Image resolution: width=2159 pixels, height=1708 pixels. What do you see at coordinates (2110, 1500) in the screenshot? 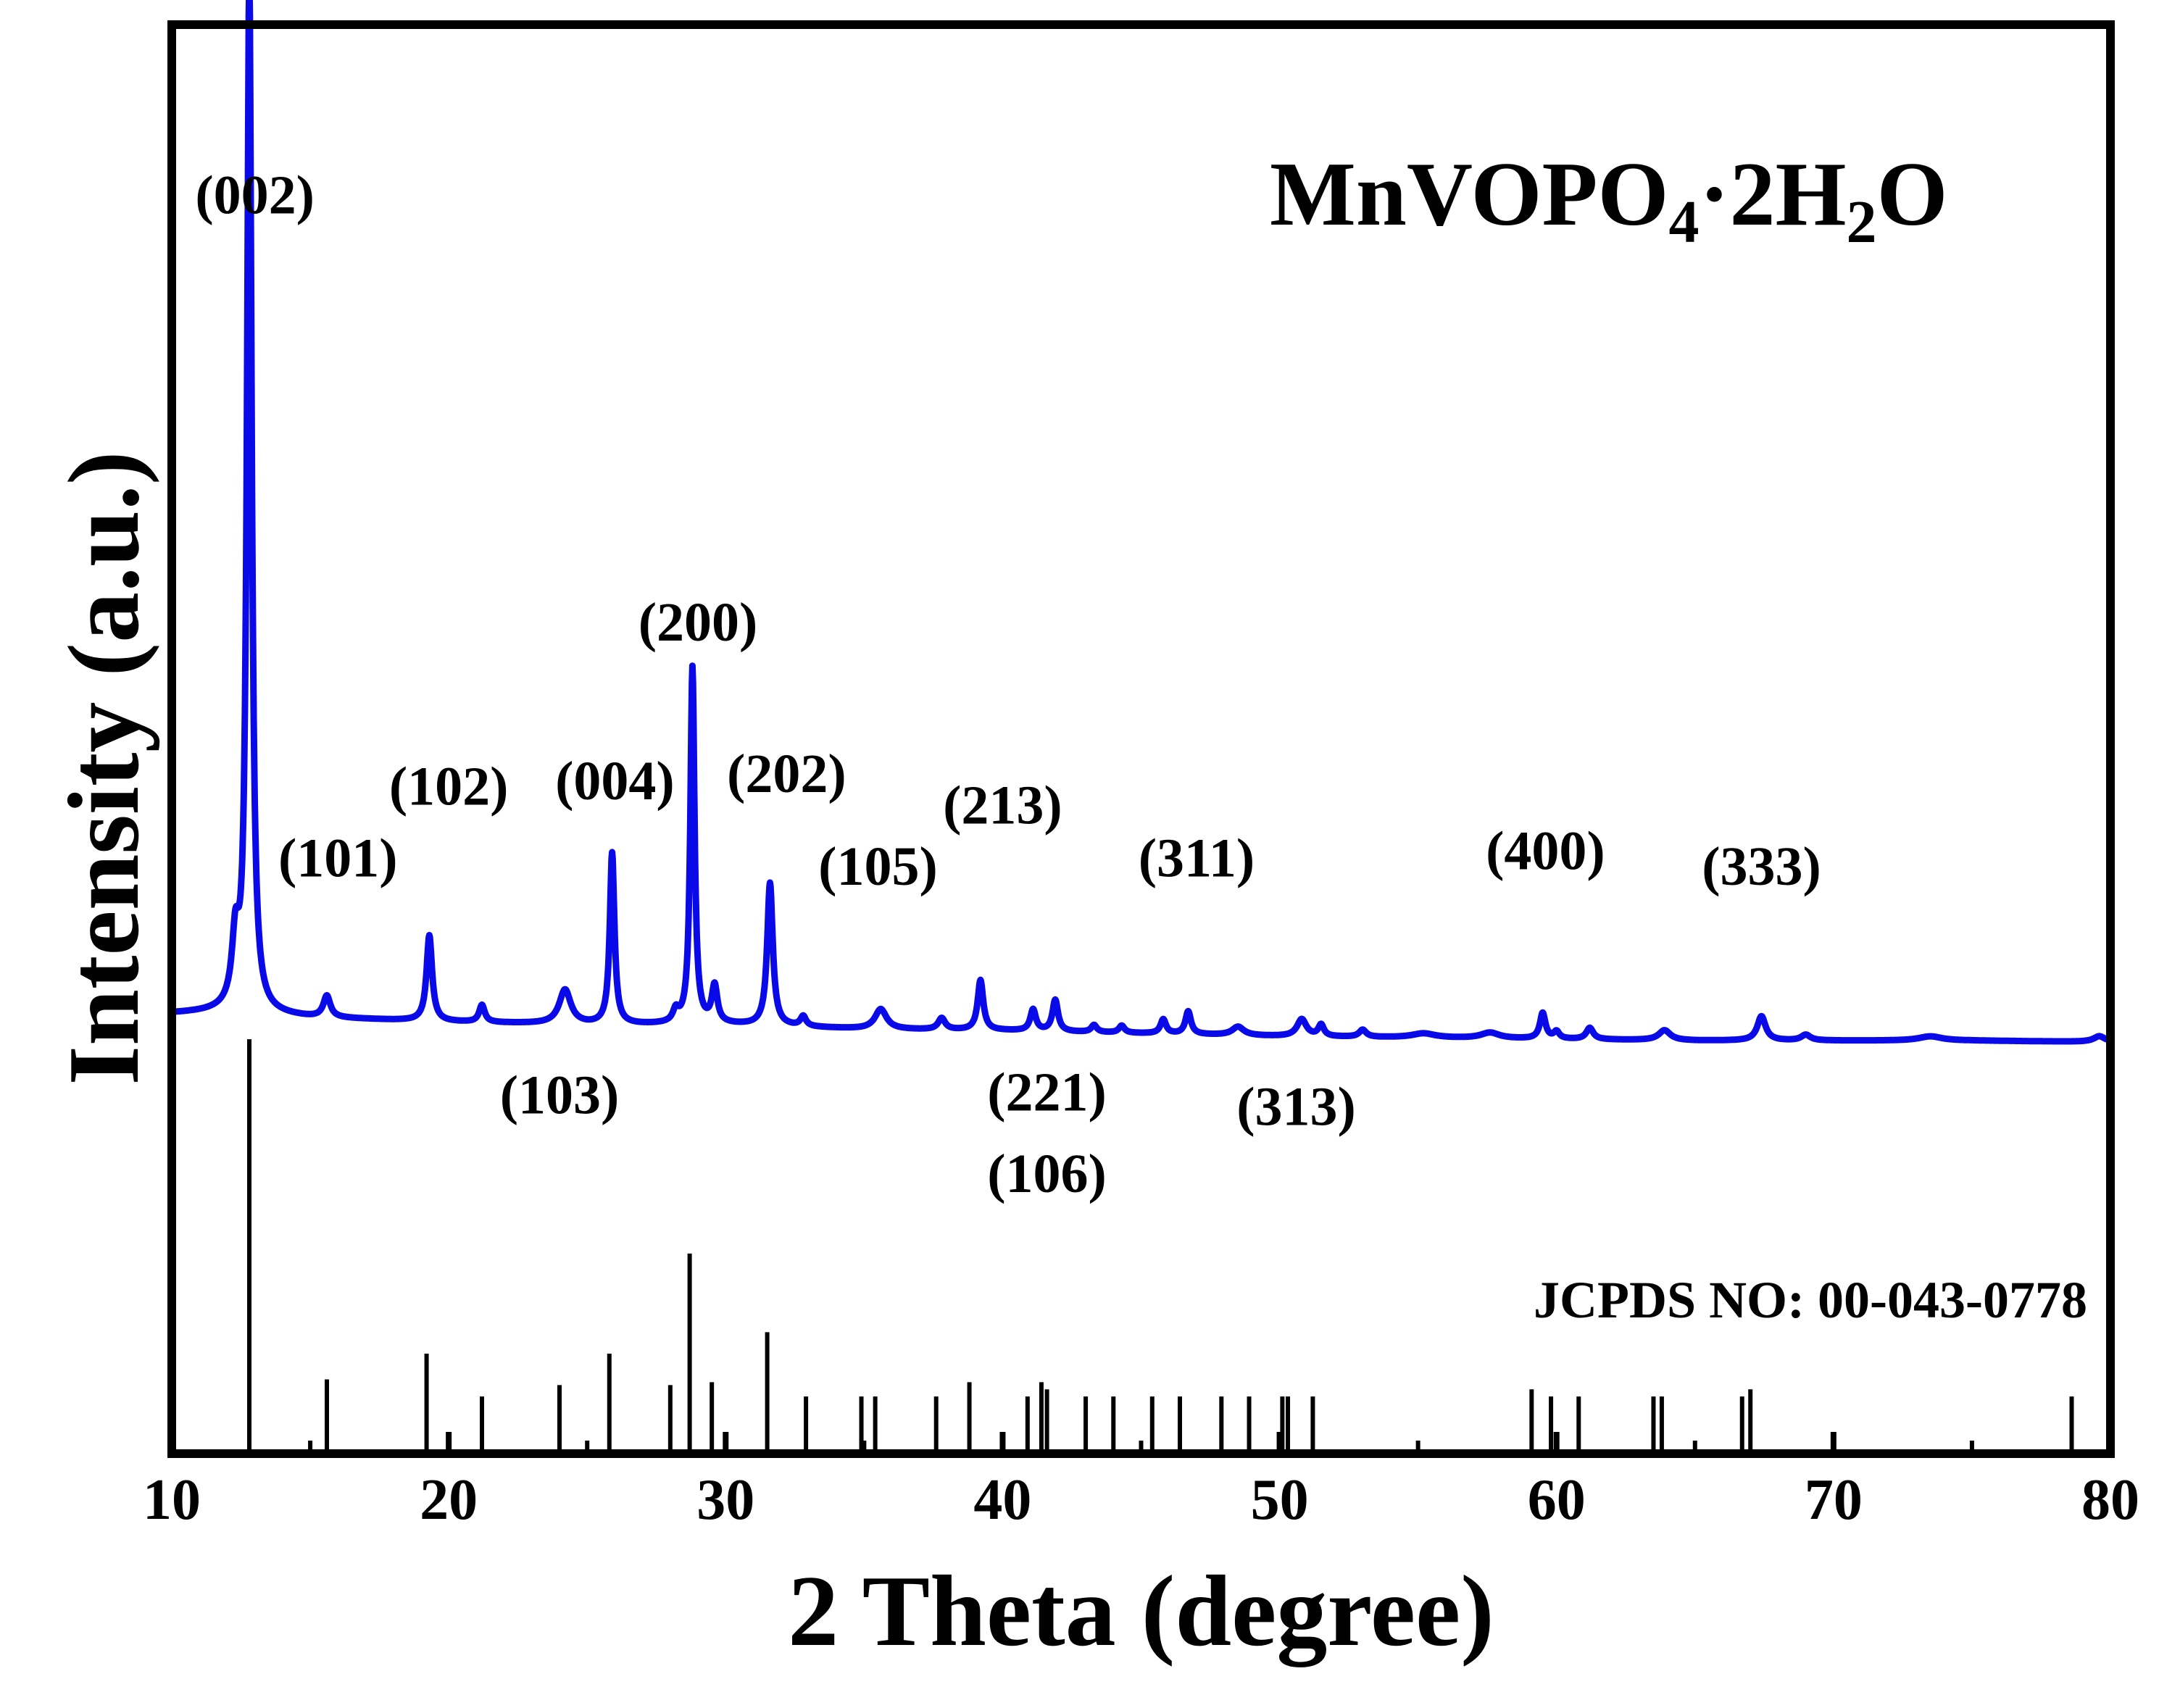
I see `x-tick-label: 80` at bounding box center [2110, 1500].